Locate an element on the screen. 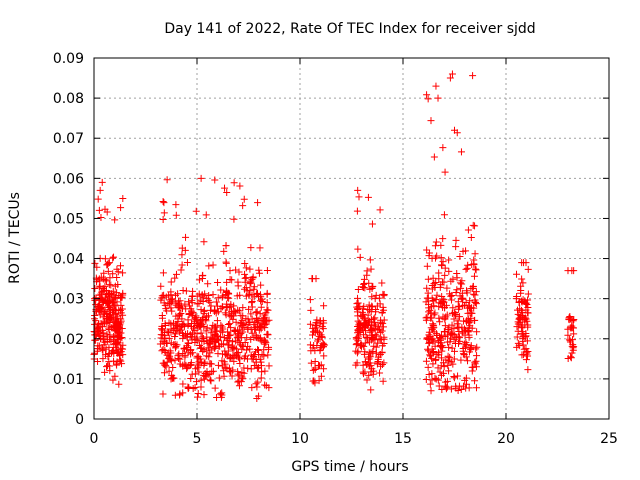 This screenshot has width=640, height=480. x-tick-label: 25 is located at coordinates (609, 439).